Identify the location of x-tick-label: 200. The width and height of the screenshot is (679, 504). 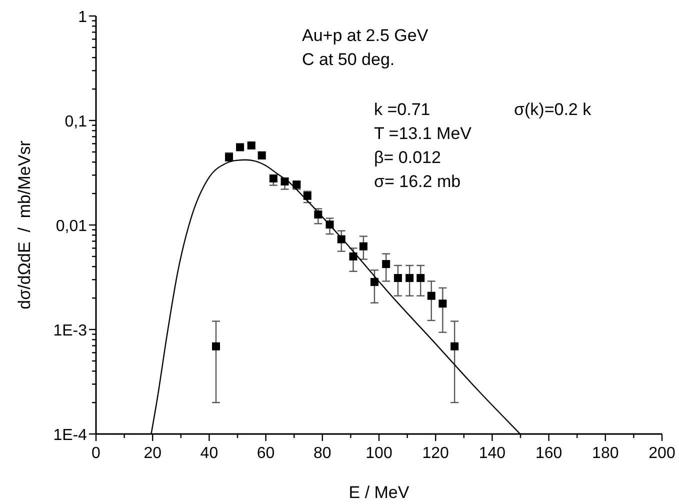
(662, 453).